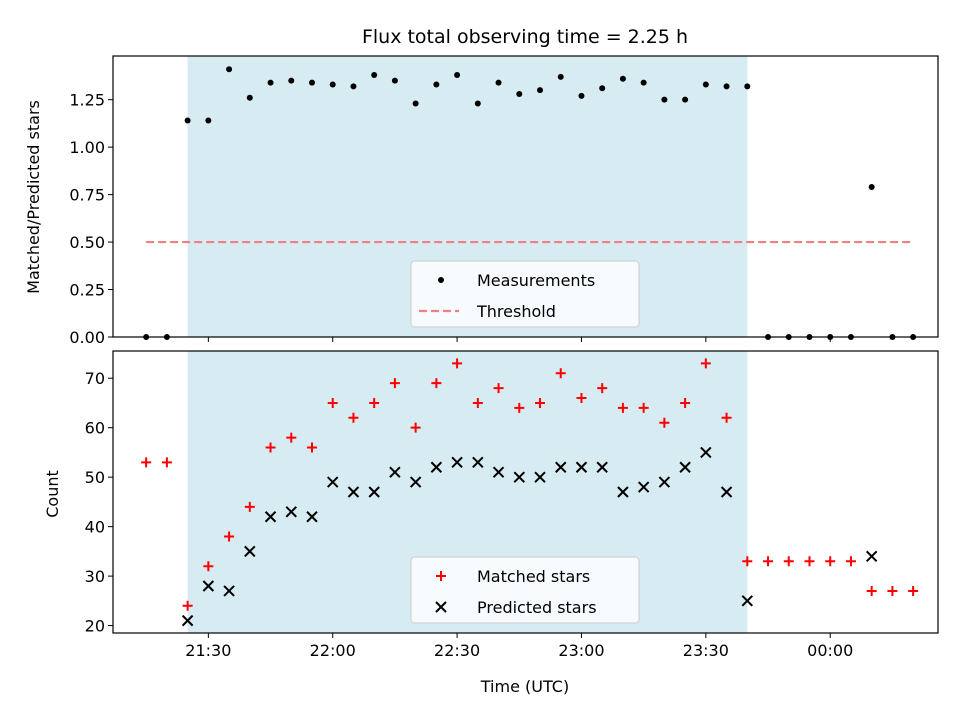  Describe the element at coordinates (525, 294) in the screenshot. I see `top-legend: Measurements Threshold` at that location.